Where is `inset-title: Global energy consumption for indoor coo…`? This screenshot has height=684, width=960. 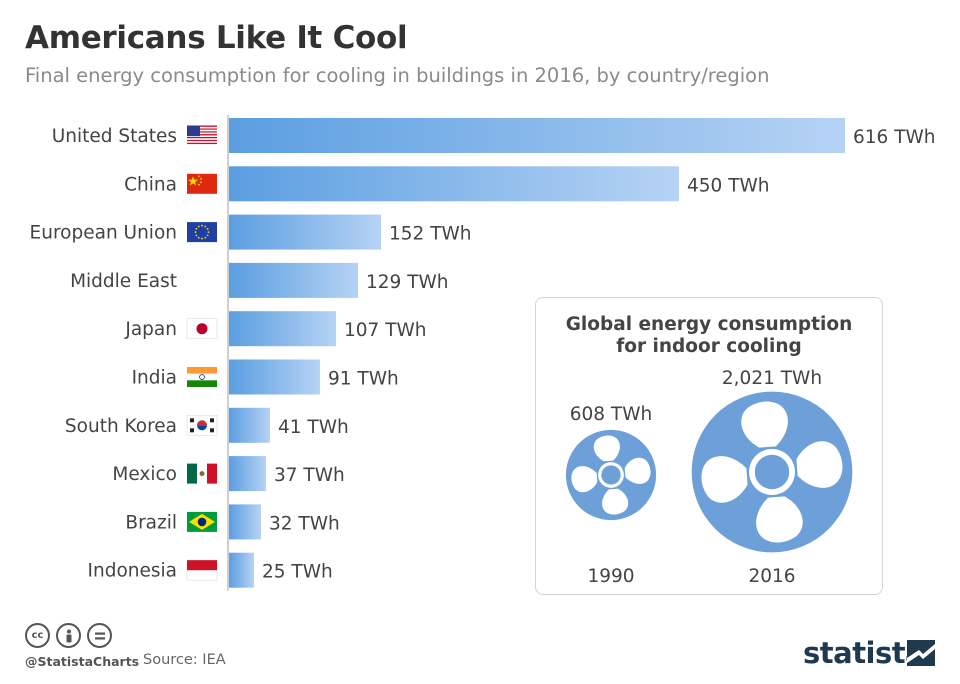 inset-title: Global energy consumption for indoor coo… is located at coordinates (709, 336).